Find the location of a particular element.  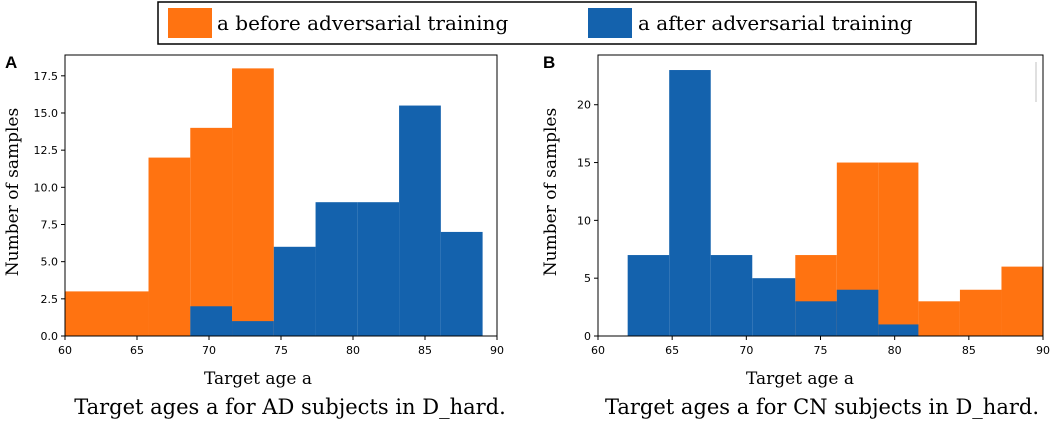

panel-a-letter: A is located at coordinates (11, 62).